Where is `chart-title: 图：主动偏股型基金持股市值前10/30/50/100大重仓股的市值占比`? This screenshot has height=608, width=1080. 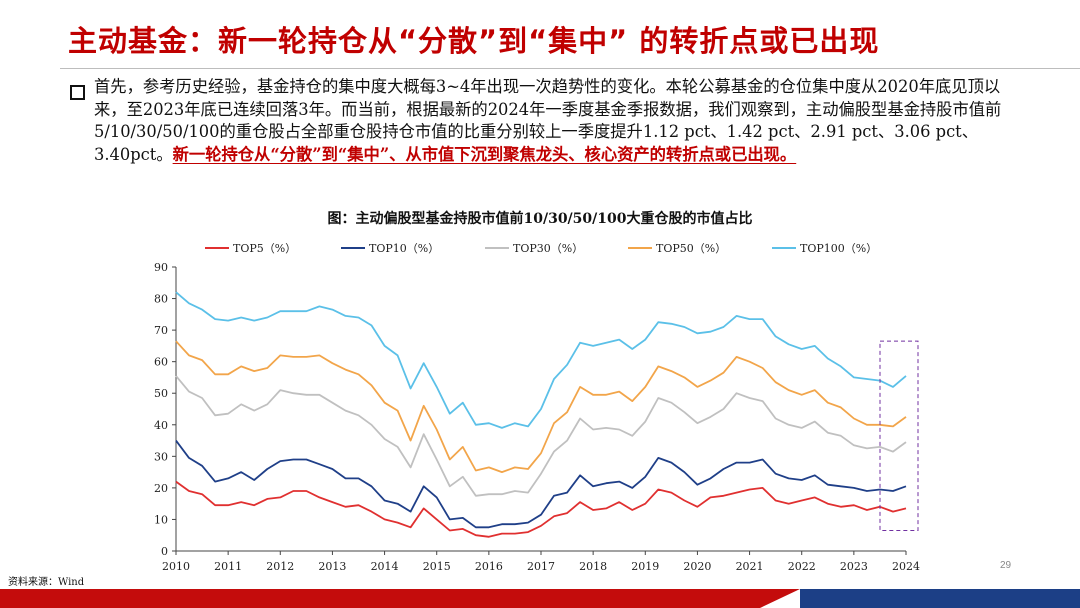 chart-title: 图：主动偏股型基金持股市值前10/30/50/100大重仓股的市值占比 is located at coordinates (540, 219).